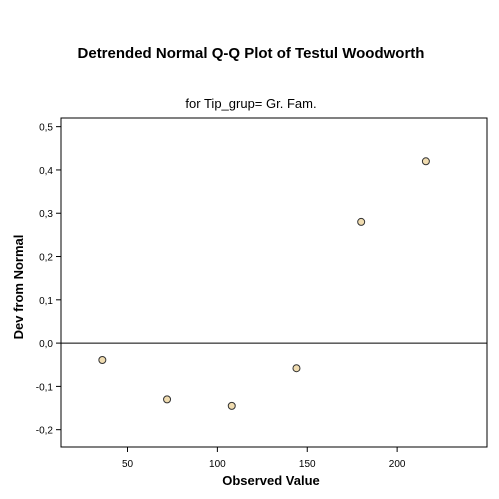  I want to click on y-tick-label: 0,3, so click(46, 214).